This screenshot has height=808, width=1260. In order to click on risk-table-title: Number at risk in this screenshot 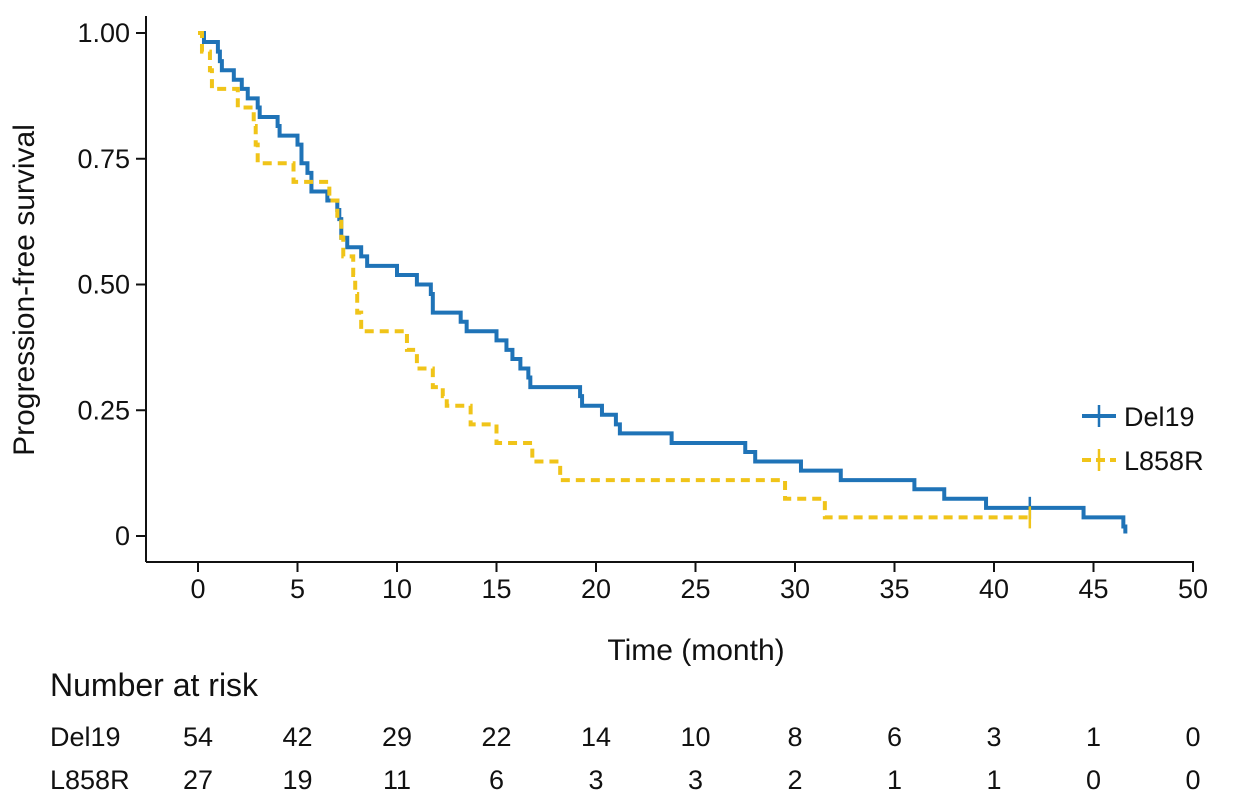, I will do `click(154, 685)`.